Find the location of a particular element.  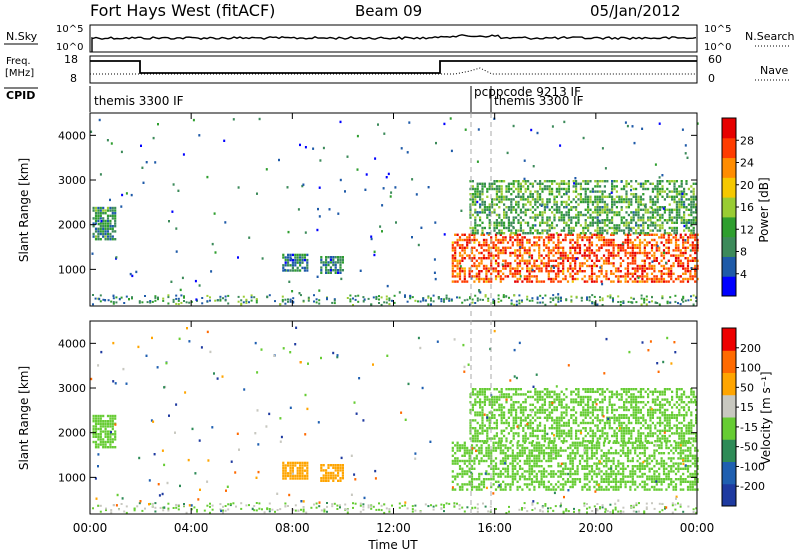

date-label: 05/Jan/2012 is located at coordinates (635, 11).